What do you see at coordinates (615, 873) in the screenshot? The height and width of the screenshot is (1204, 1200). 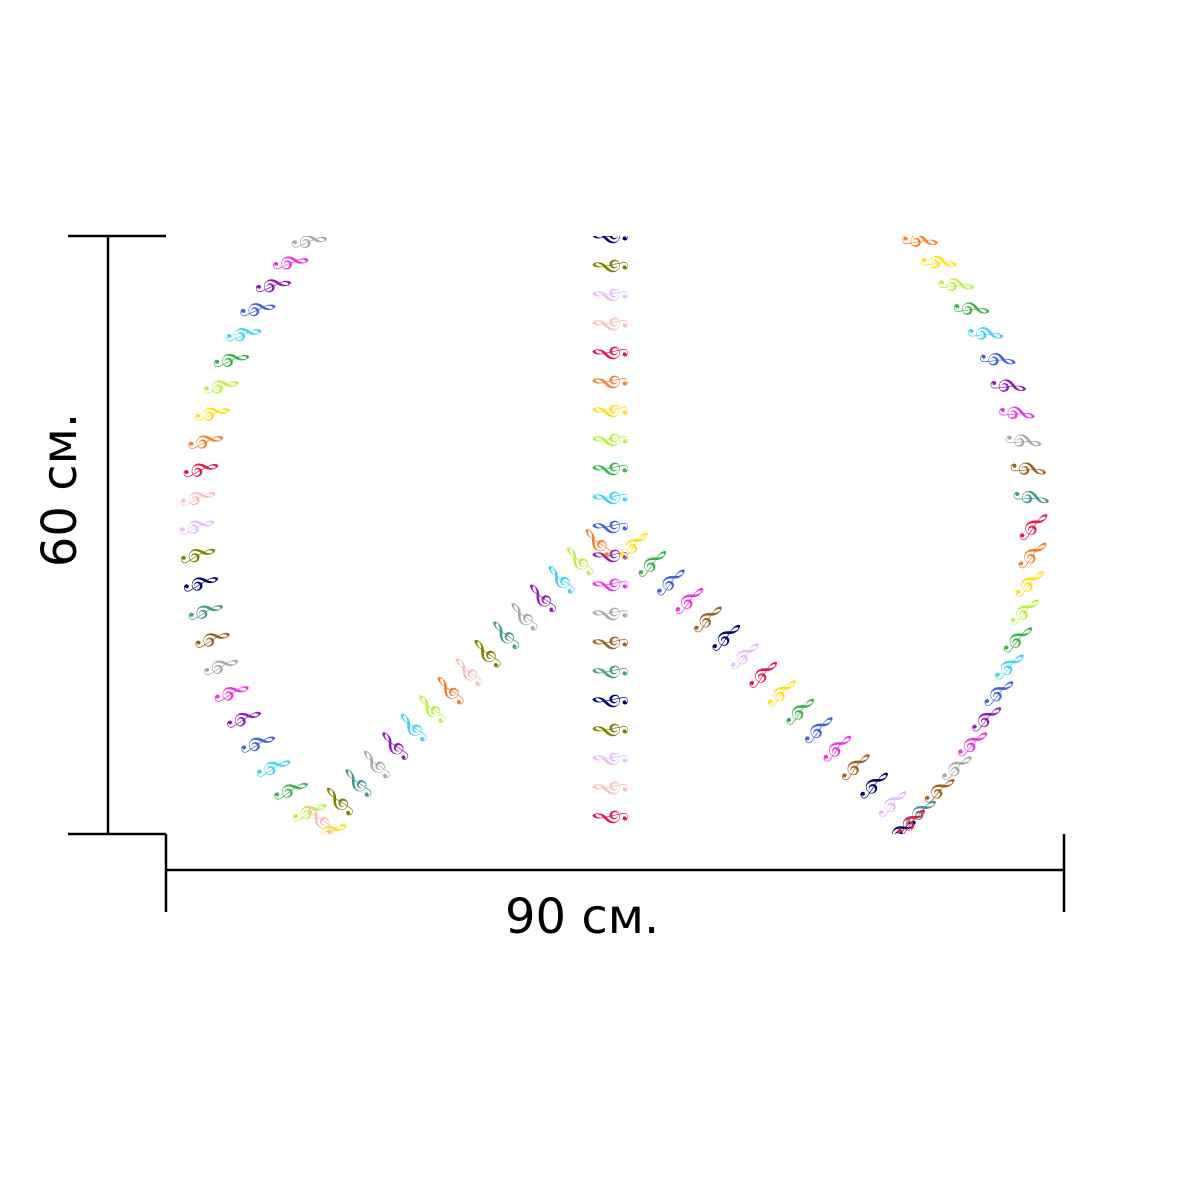 I see `width-dimension-line` at bounding box center [615, 873].